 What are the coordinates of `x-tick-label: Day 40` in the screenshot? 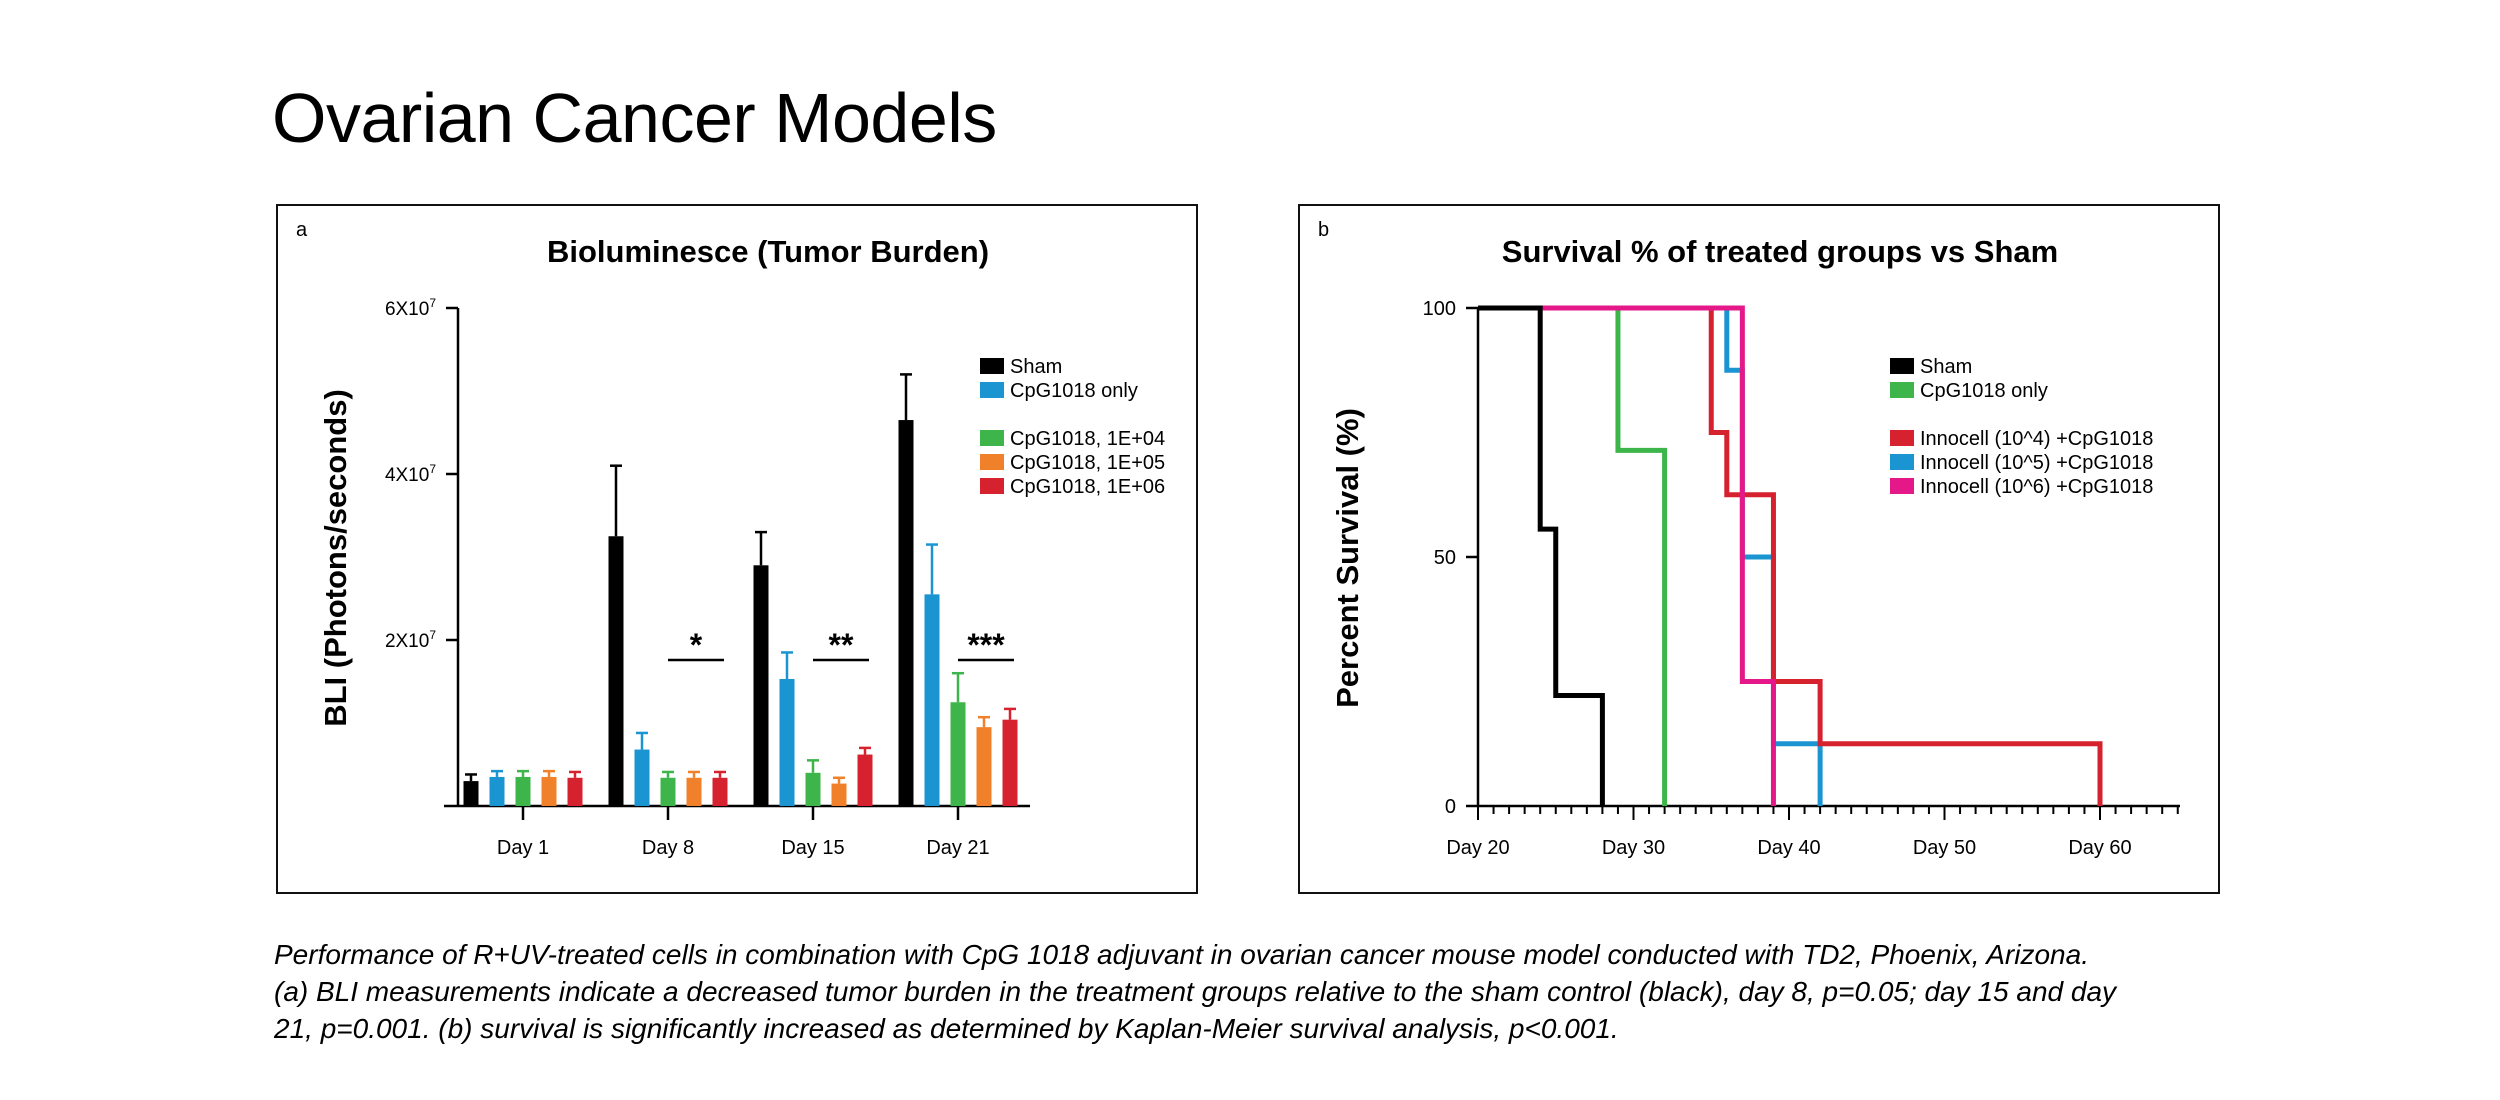 It's located at (1788, 848).